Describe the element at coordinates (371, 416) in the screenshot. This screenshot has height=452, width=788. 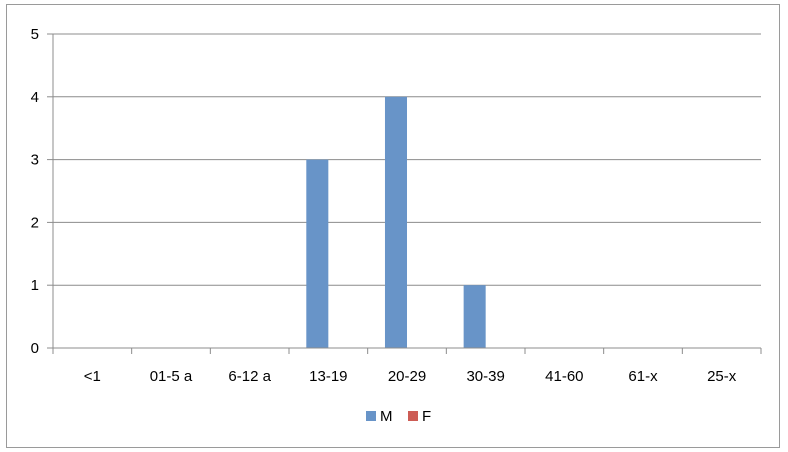
I see `legend-swatch-M` at that location.